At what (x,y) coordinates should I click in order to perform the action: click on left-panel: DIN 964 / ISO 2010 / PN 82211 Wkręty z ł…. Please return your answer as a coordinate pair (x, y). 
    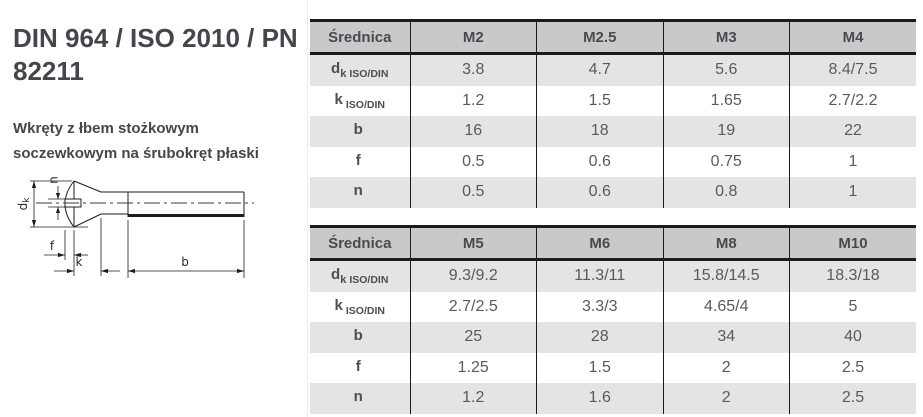
    Looking at the image, I should click on (160, 94).